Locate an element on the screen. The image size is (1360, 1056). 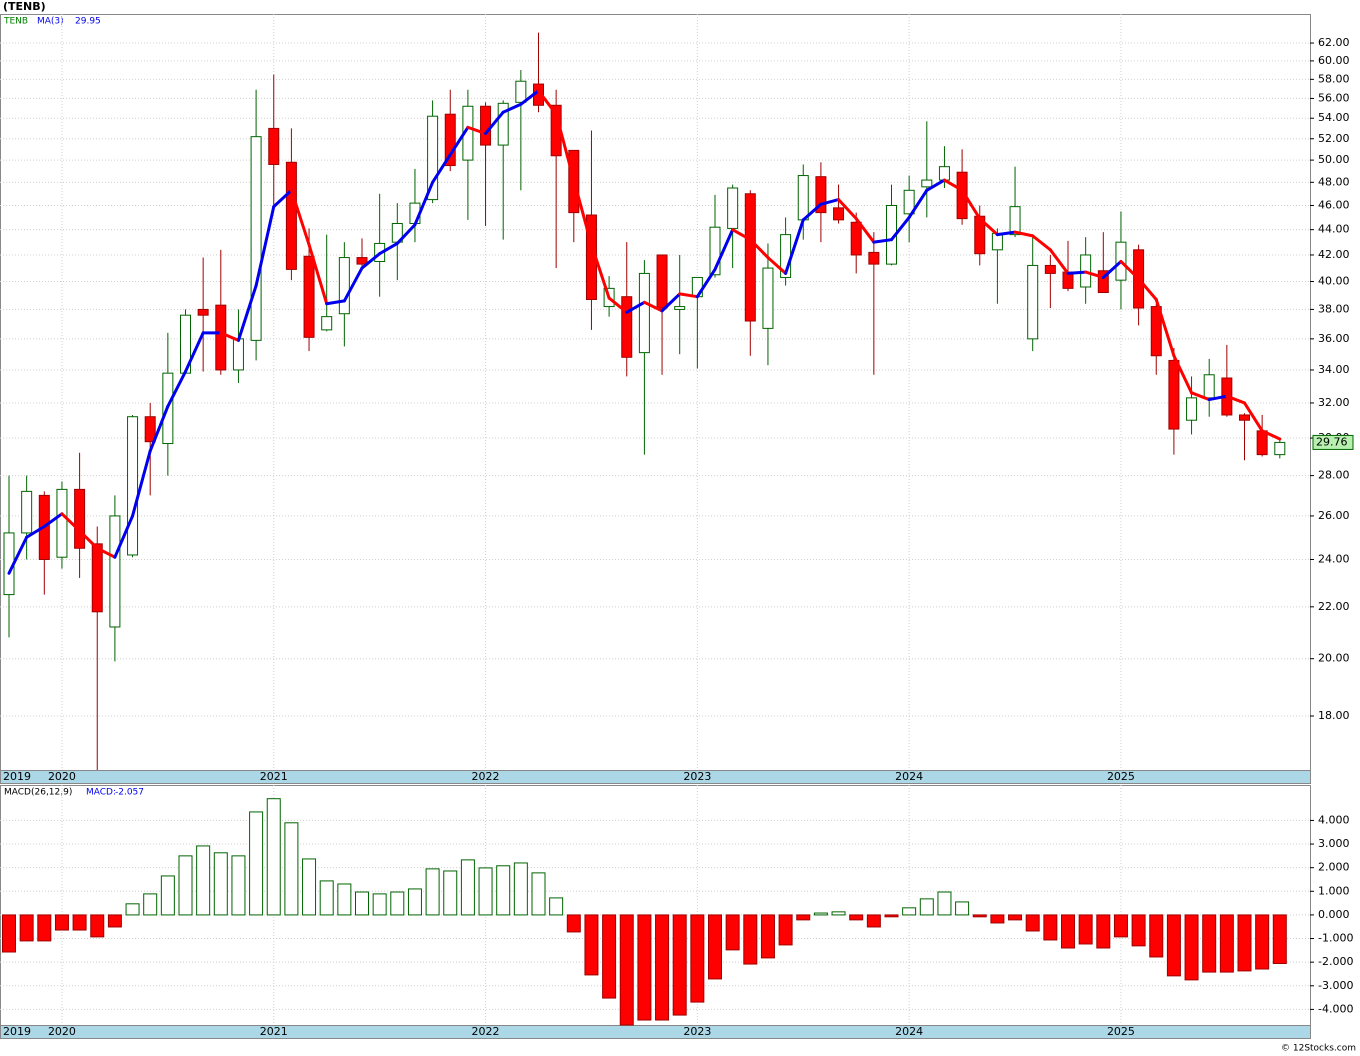
y-tick-label: 42.00 is located at coordinates (1334, 254).